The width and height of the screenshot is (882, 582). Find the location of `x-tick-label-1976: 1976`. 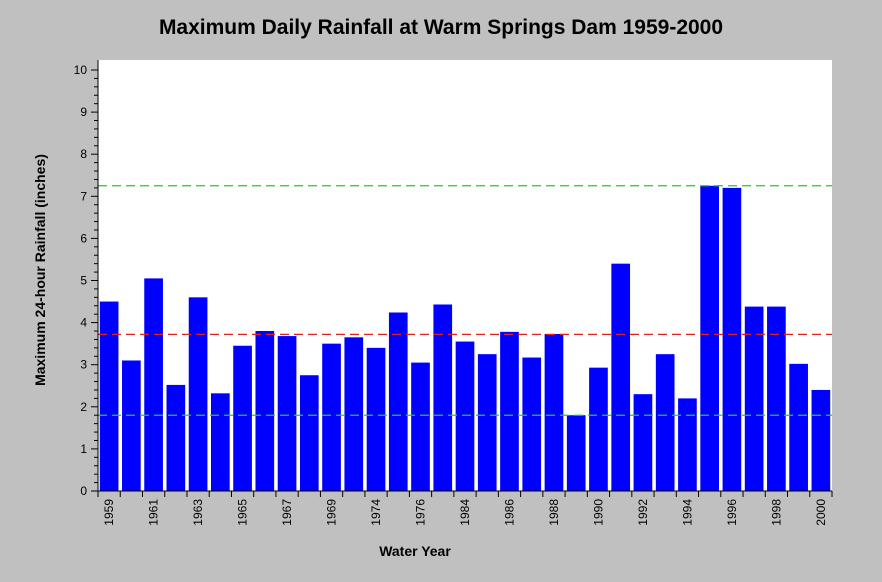

x-tick-label-1976: 1976 is located at coordinates (421, 512).